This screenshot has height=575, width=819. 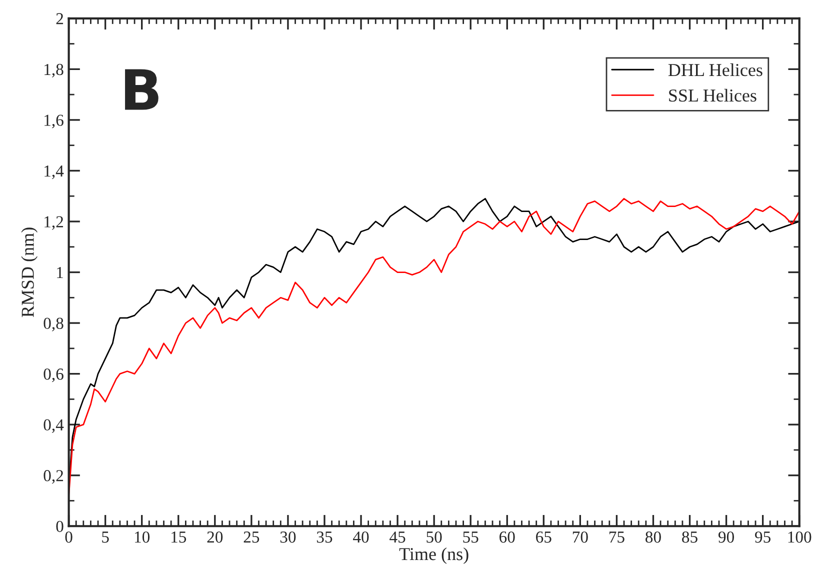 I want to click on x-tick-label: 55, so click(x=470, y=537).